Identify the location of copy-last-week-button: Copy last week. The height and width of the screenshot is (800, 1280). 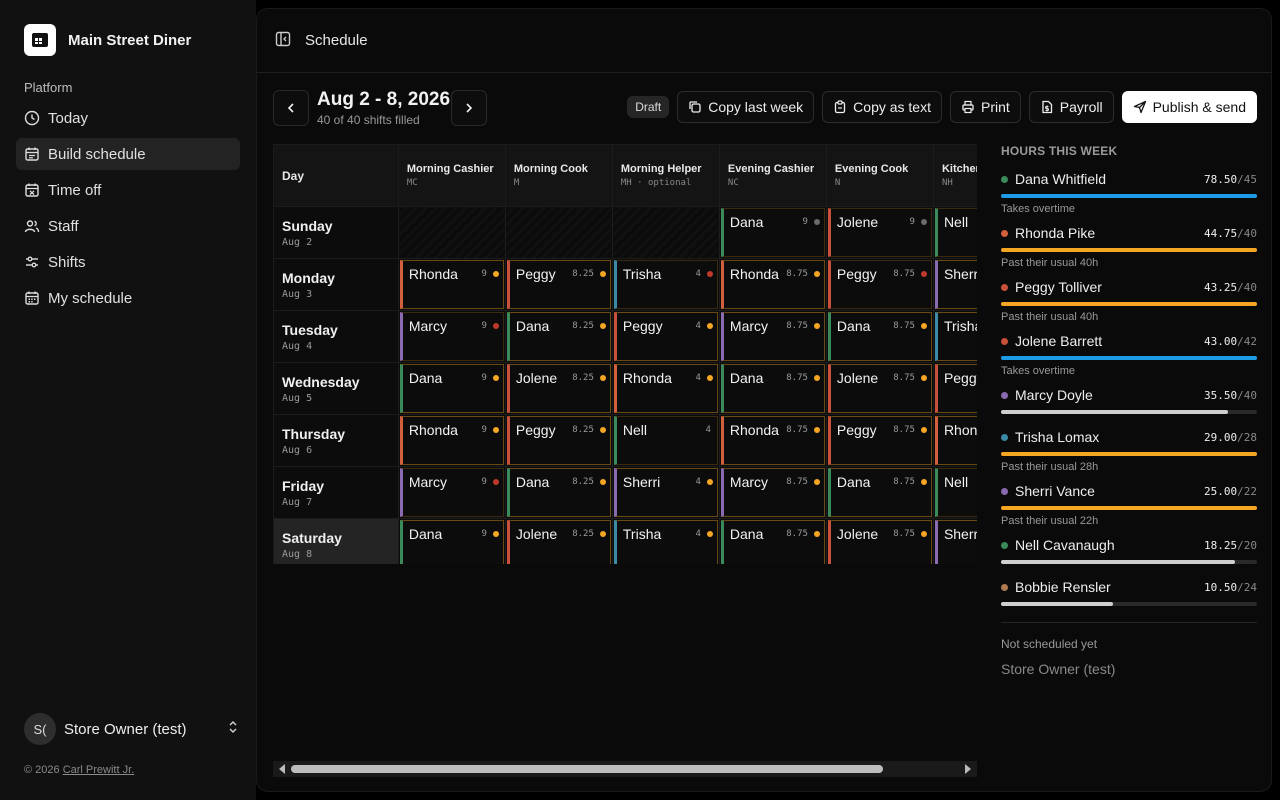
(746, 107).